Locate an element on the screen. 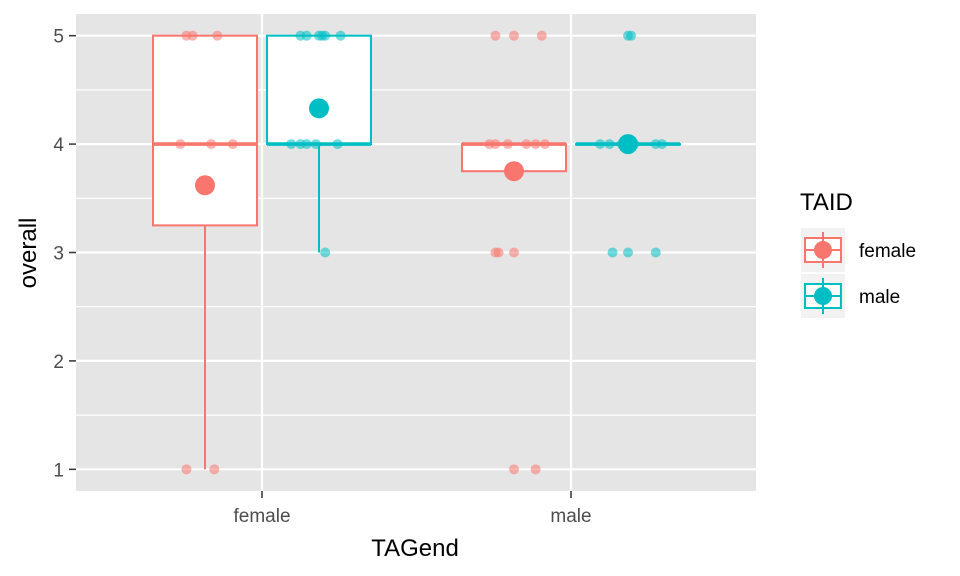 The image size is (960, 576). x-tick-label: female is located at coordinates (261, 516).